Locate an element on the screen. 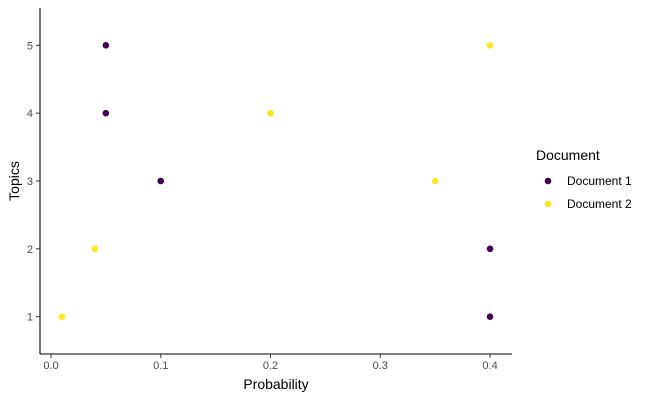 Image resolution: width=650 pixels, height=400 pixels. legend-items: Document 1 Document 2 is located at coordinates (588, 192).